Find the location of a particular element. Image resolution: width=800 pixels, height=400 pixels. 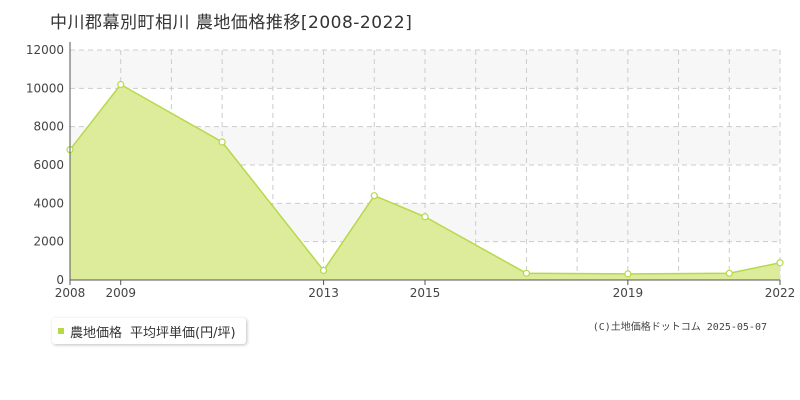

y-tick-label: 0 is located at coordinates (60, 280).